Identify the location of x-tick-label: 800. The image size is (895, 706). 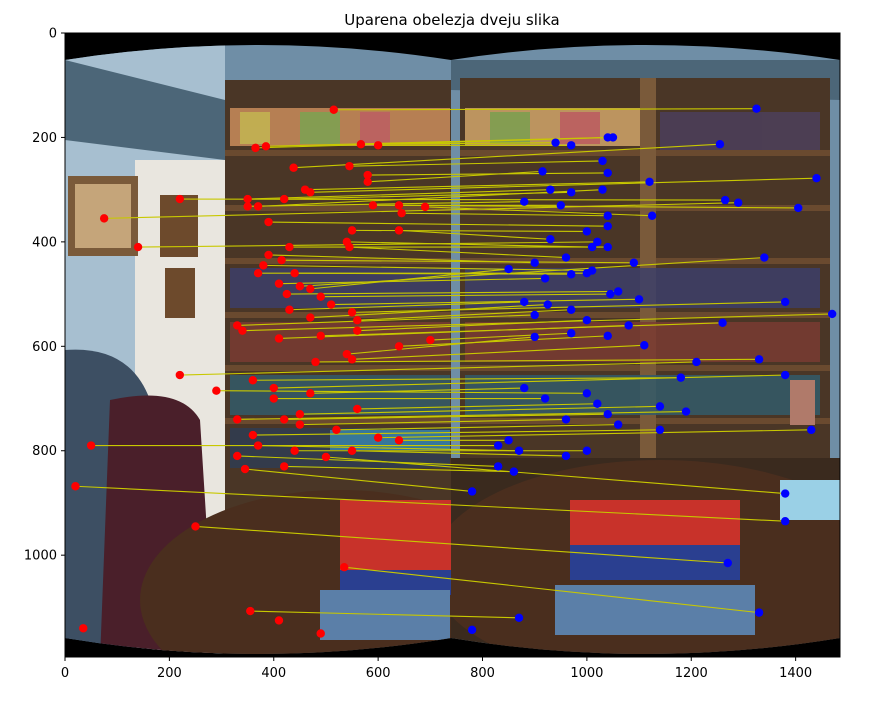
(482, 673).